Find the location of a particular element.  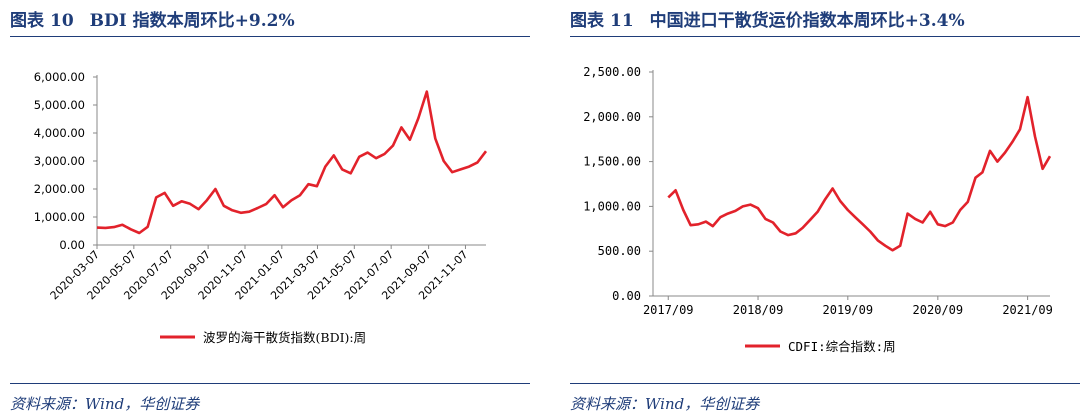

figure-title-text: 中国进口干散货运价指数本周环比+3.4% is located at coordinates (807, 21).